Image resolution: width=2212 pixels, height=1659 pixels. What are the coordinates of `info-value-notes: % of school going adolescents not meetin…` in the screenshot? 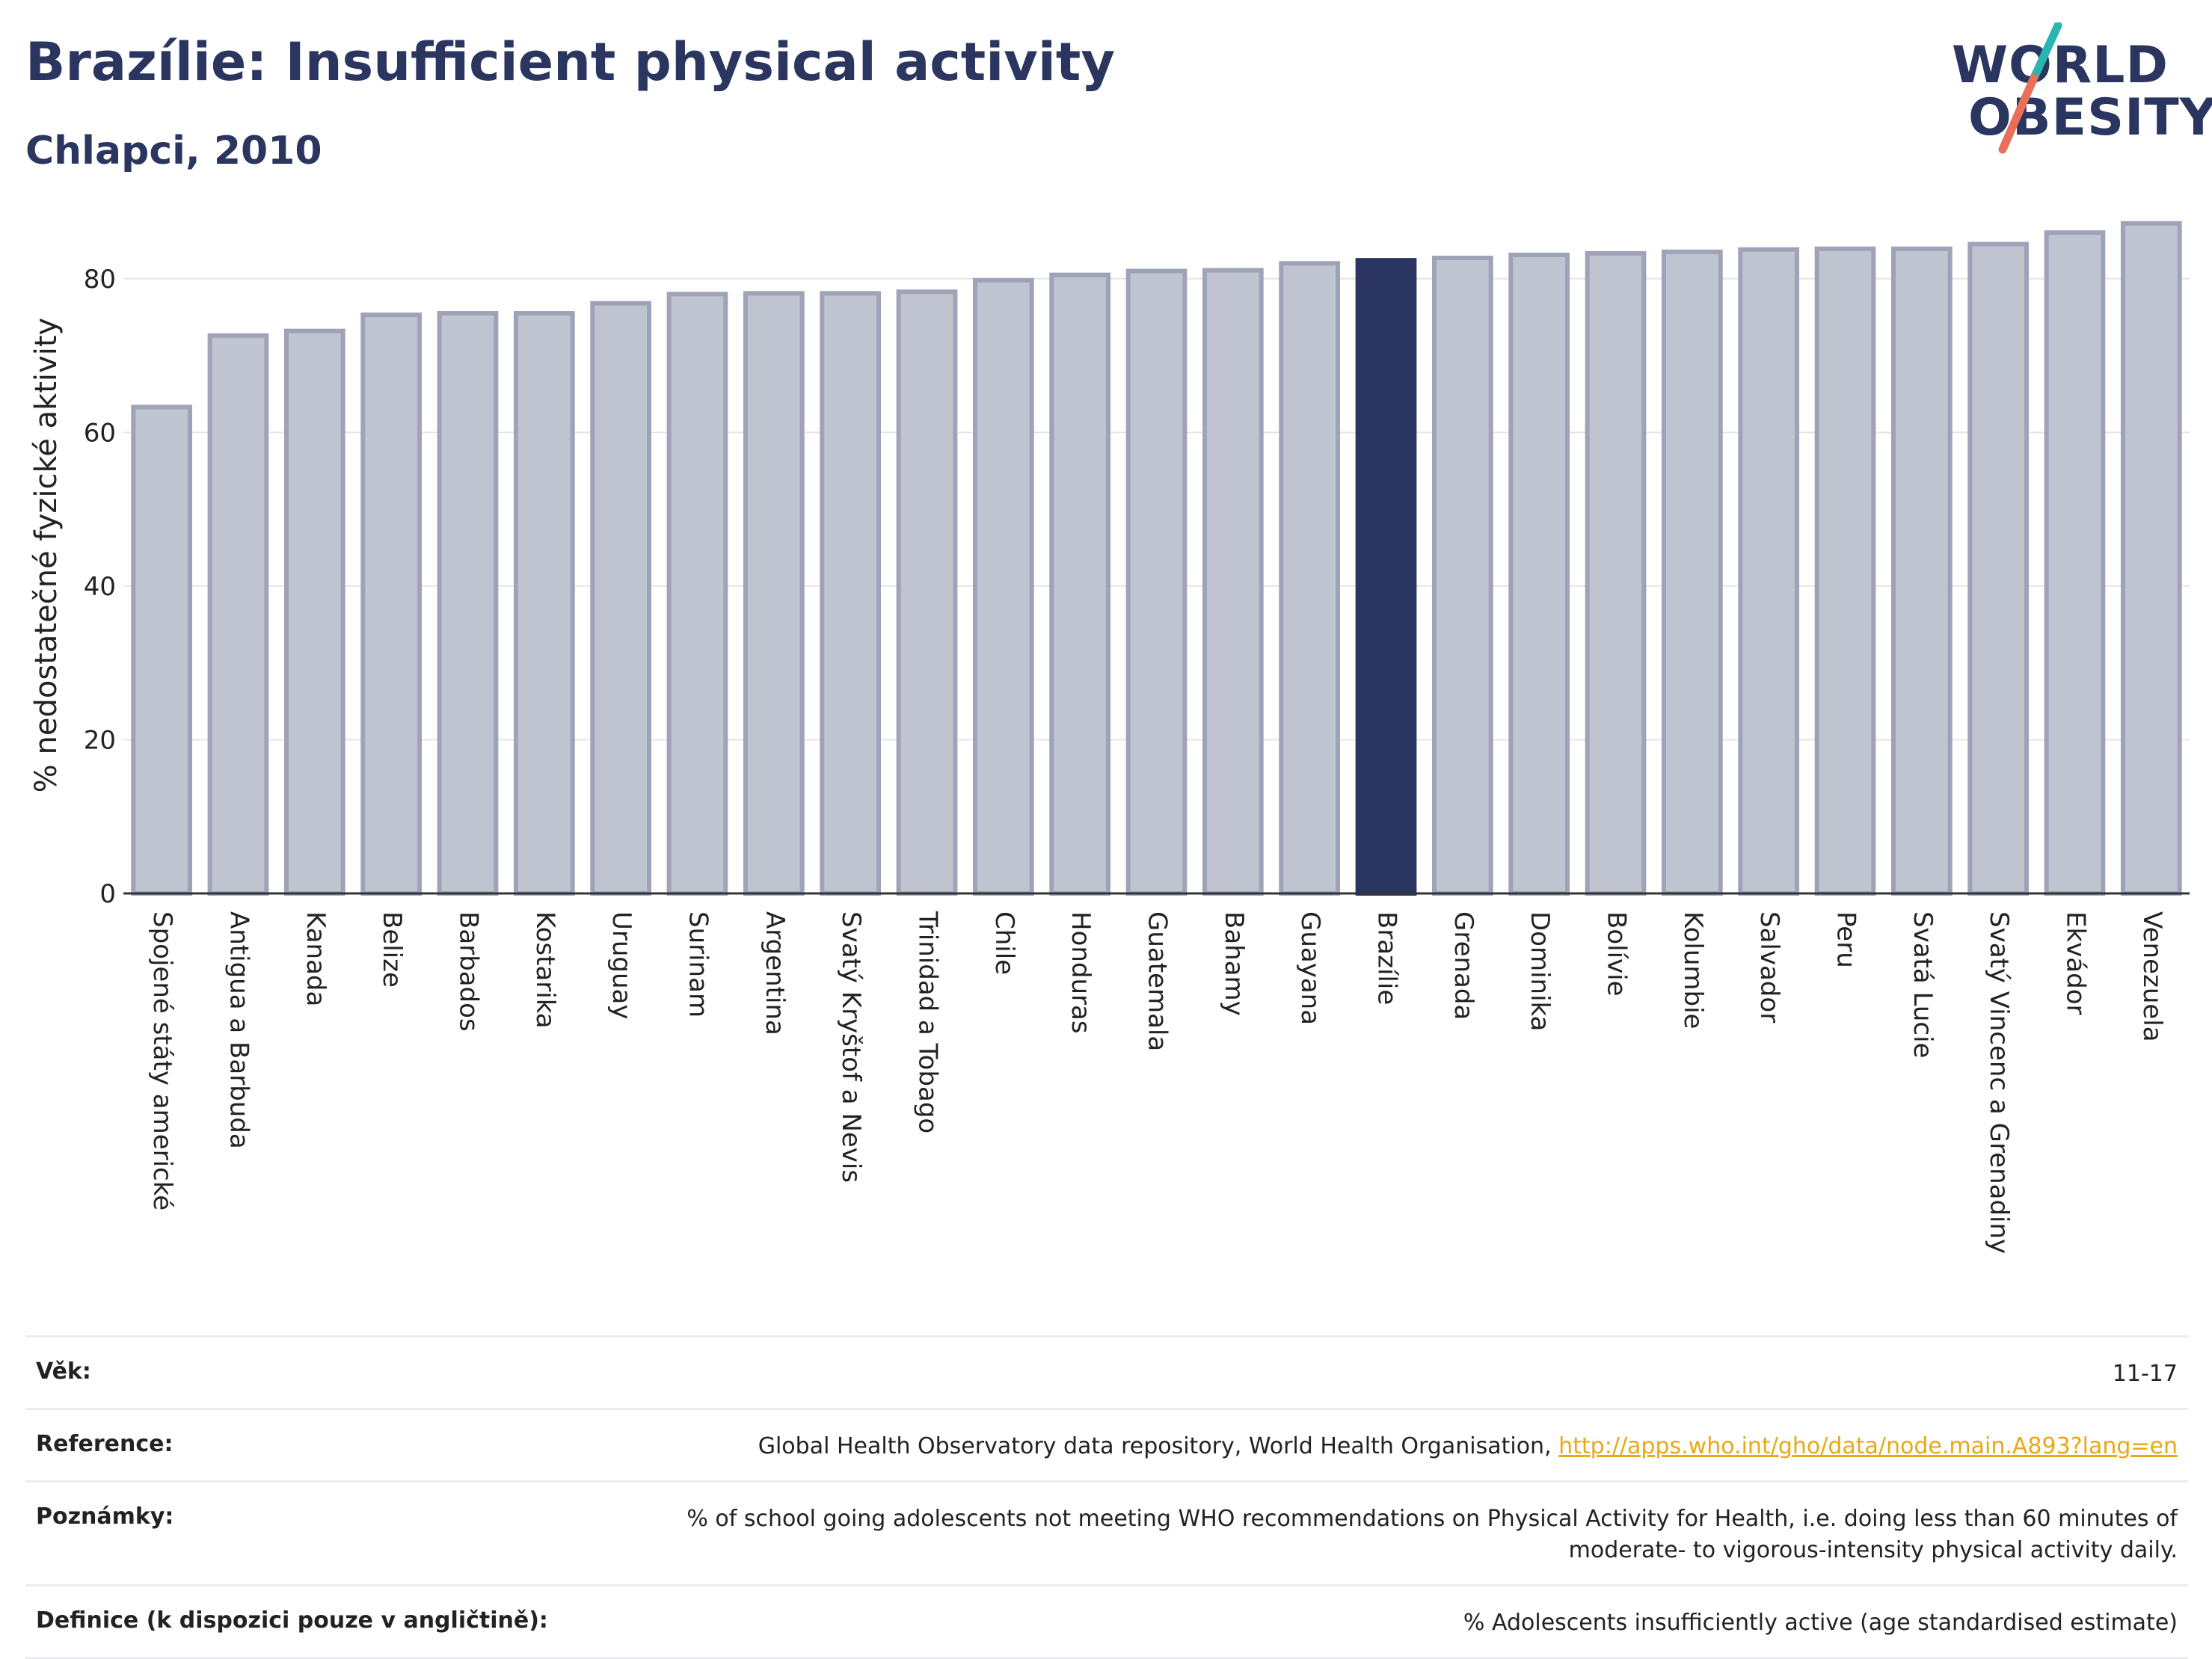 It's located at (1432, 1534).